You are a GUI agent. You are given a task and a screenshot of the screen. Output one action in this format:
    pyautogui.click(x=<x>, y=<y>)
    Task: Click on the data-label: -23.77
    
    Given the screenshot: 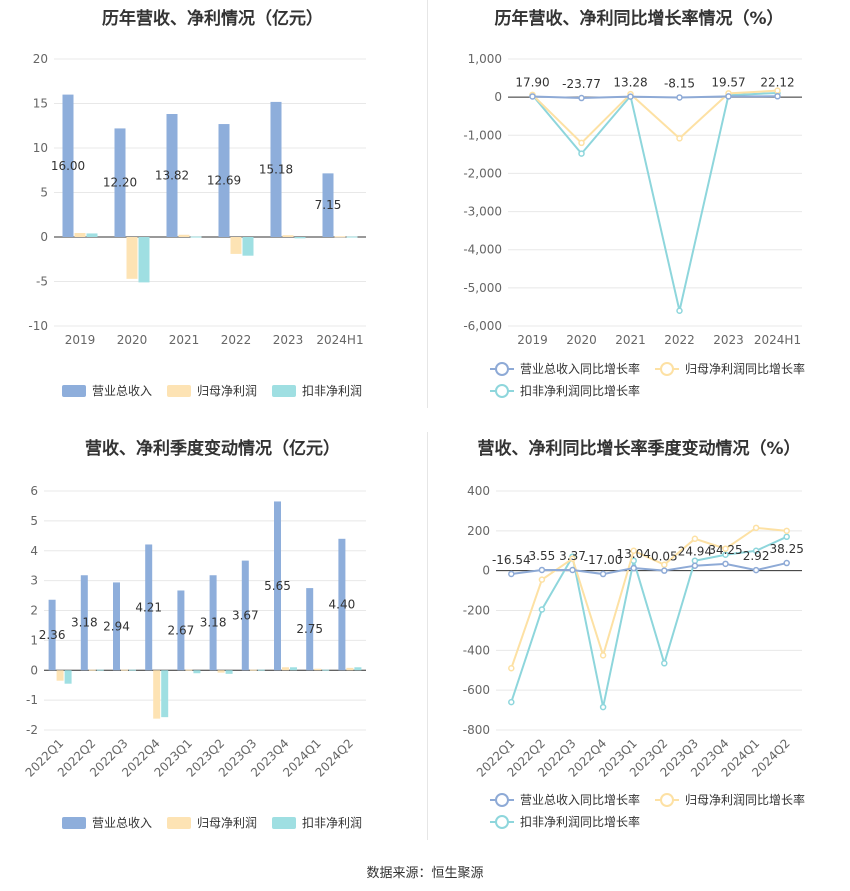 What is the action you would take?
    pyautogui.click(x=581, y=84)
    